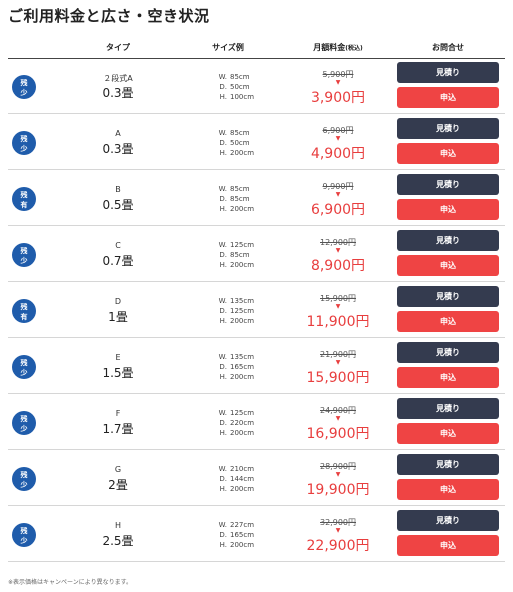 The height and width of the screenshot is (592, 513). What do you see at coordinates (118, 261) in the screenshot?
I see `unit-size: 0.7畳` at bounding box center [118, 261].